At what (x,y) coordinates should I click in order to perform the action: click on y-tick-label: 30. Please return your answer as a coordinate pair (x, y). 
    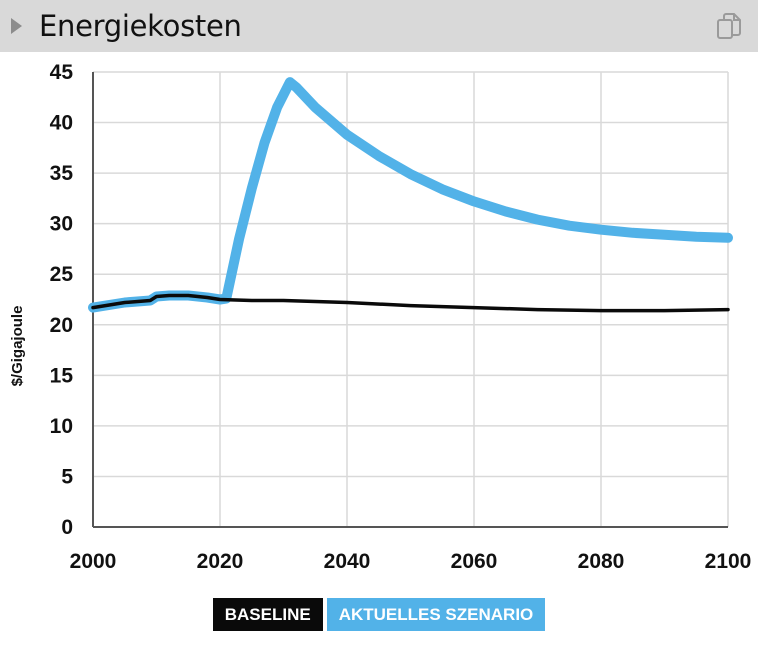
    Looking at the image, I should click on (61, 224).